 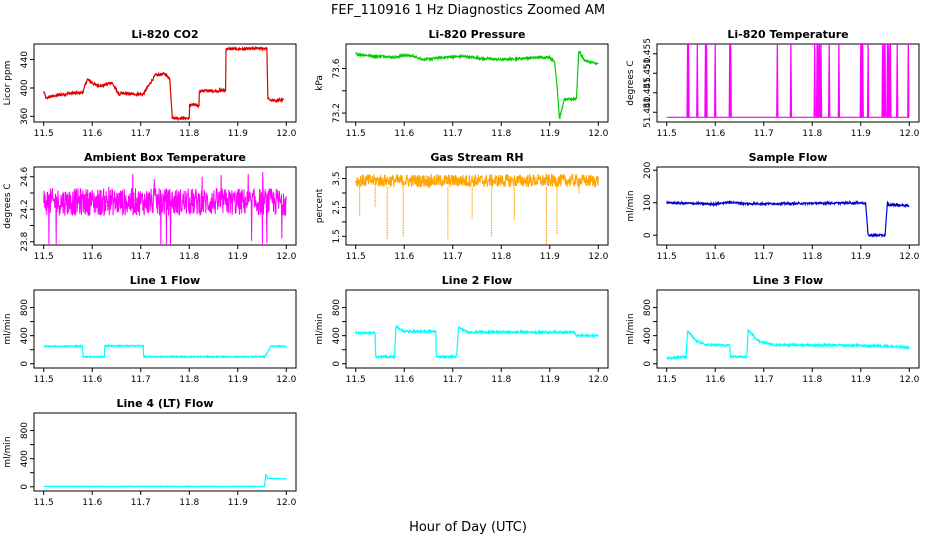 I want to click on x-tick-label-ambient: 11.6, so click(x=92, y=257).